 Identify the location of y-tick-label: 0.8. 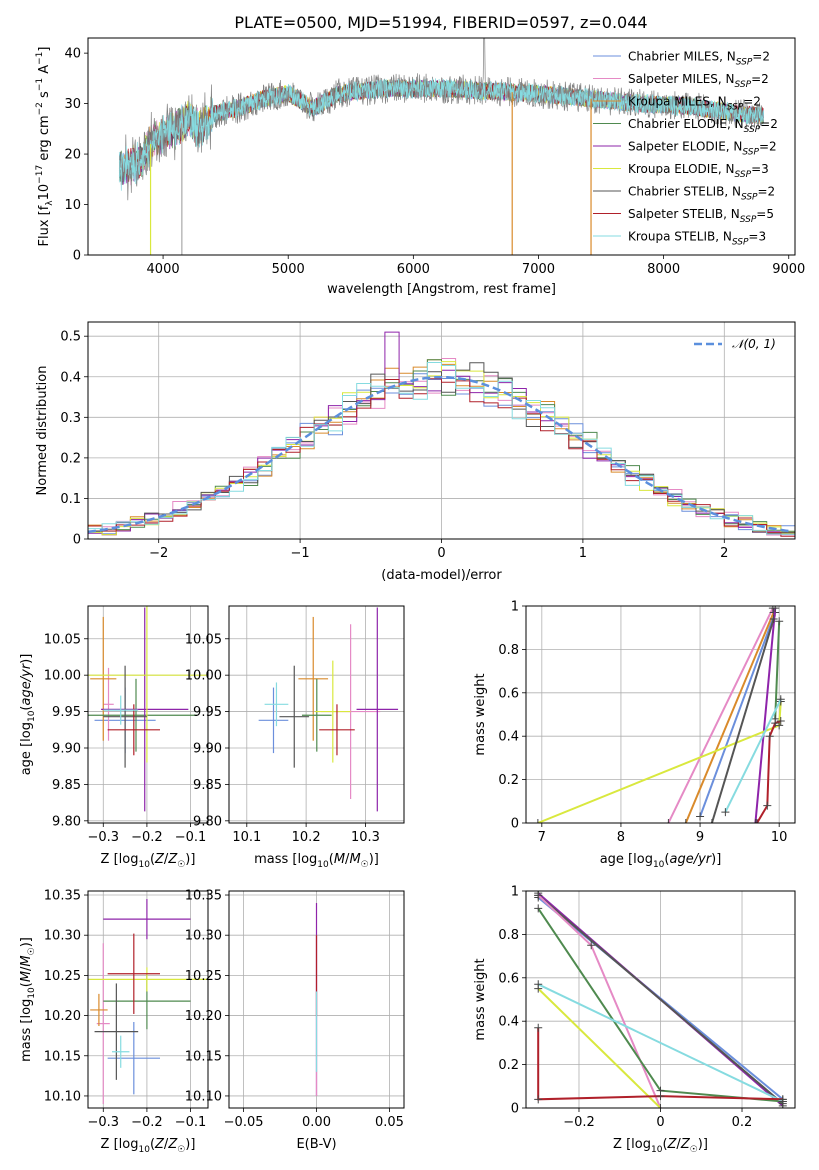
(508, 935).